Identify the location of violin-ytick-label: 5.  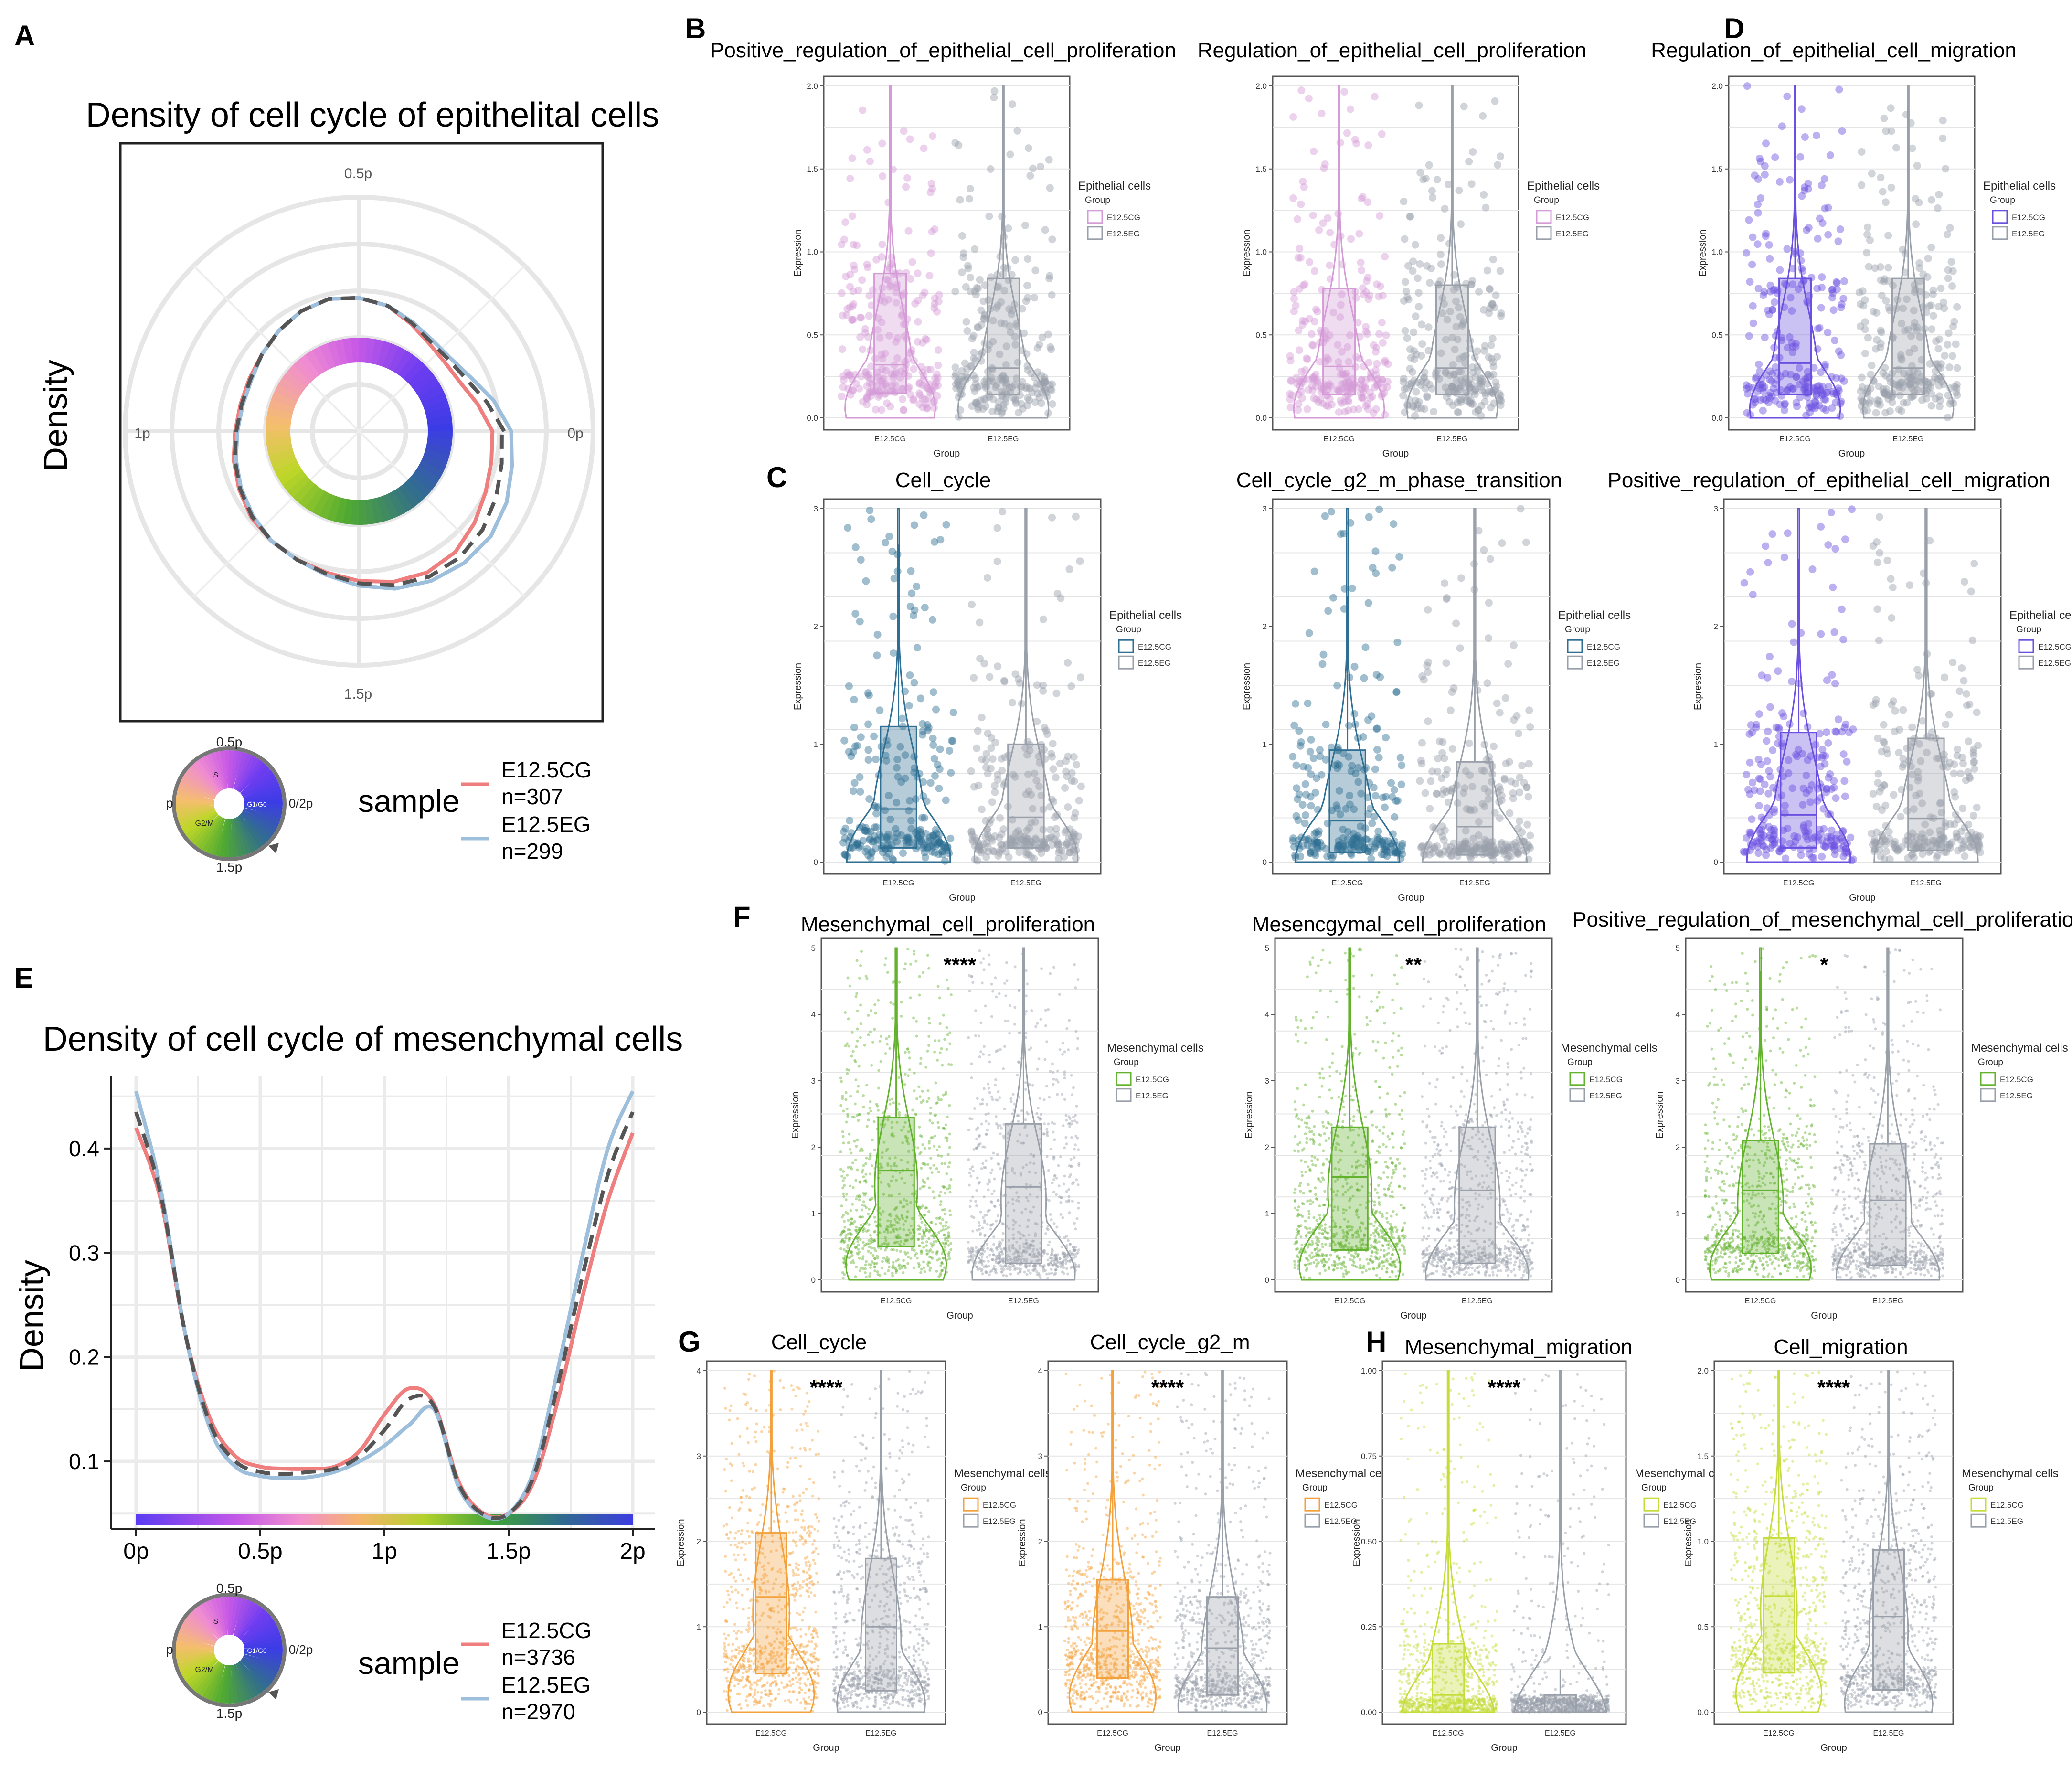
(813, 948).